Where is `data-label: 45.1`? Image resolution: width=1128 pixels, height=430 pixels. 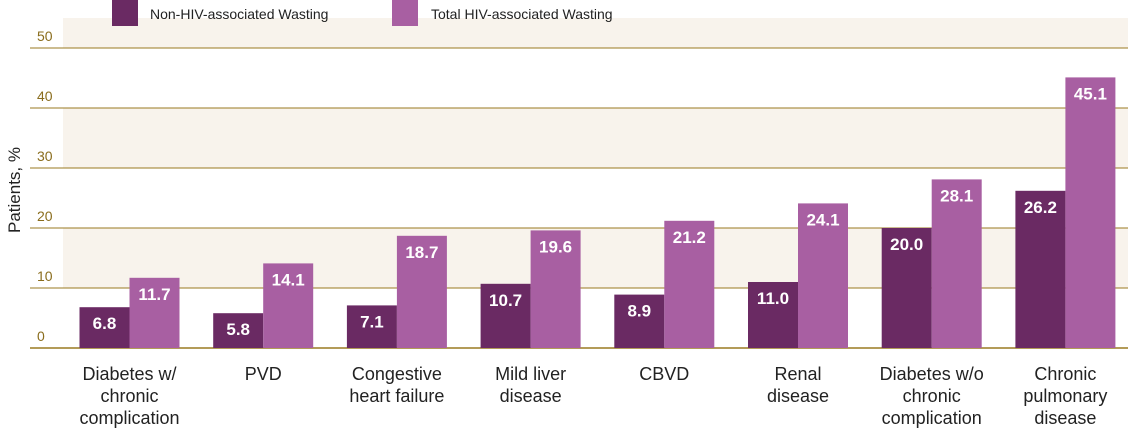
data-label: 45.1 is located at coordinates (1090, 93).